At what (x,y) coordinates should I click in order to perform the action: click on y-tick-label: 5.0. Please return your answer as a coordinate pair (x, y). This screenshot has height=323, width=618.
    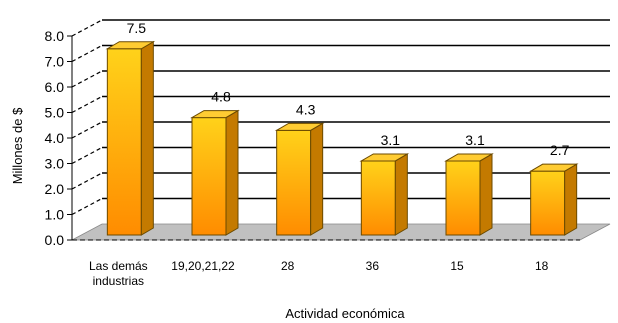
    Looking at the image, I should click on (55, 113).